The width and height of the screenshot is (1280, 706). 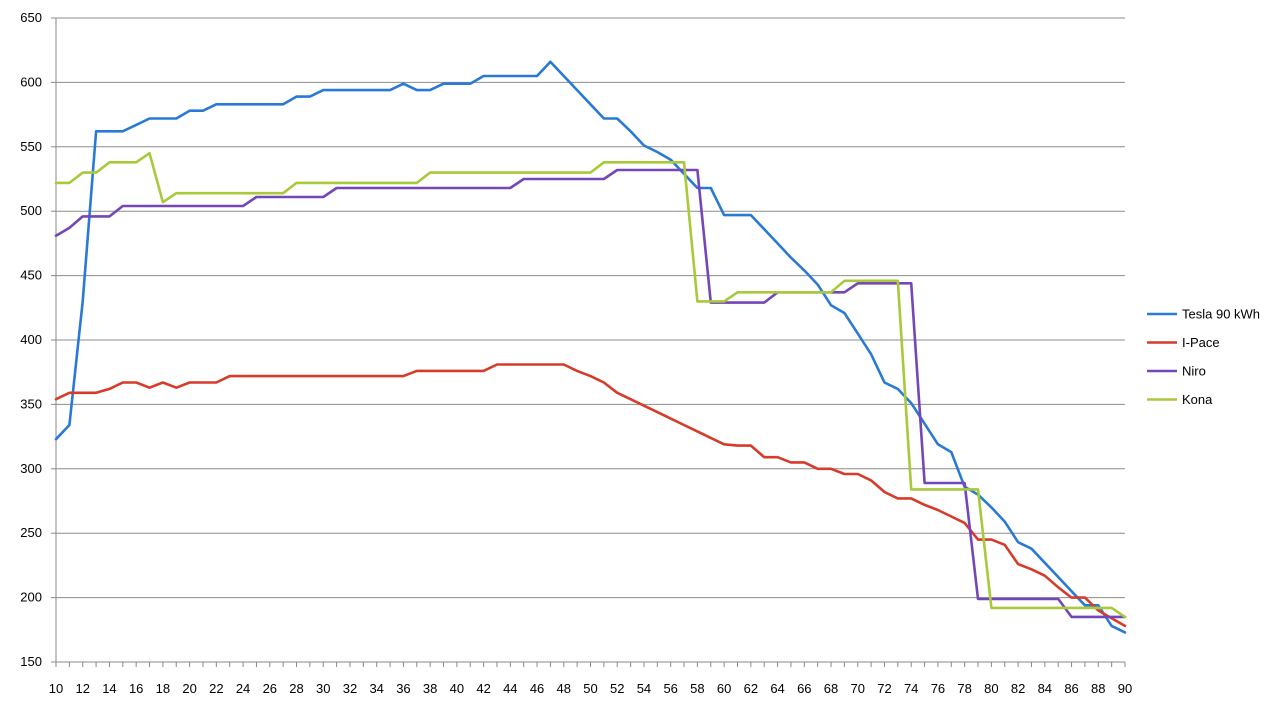 What do you see at coordinates (911, 688) in the screenshot?
I see `x-tick-label: 74` at bounding box center [911, 688].